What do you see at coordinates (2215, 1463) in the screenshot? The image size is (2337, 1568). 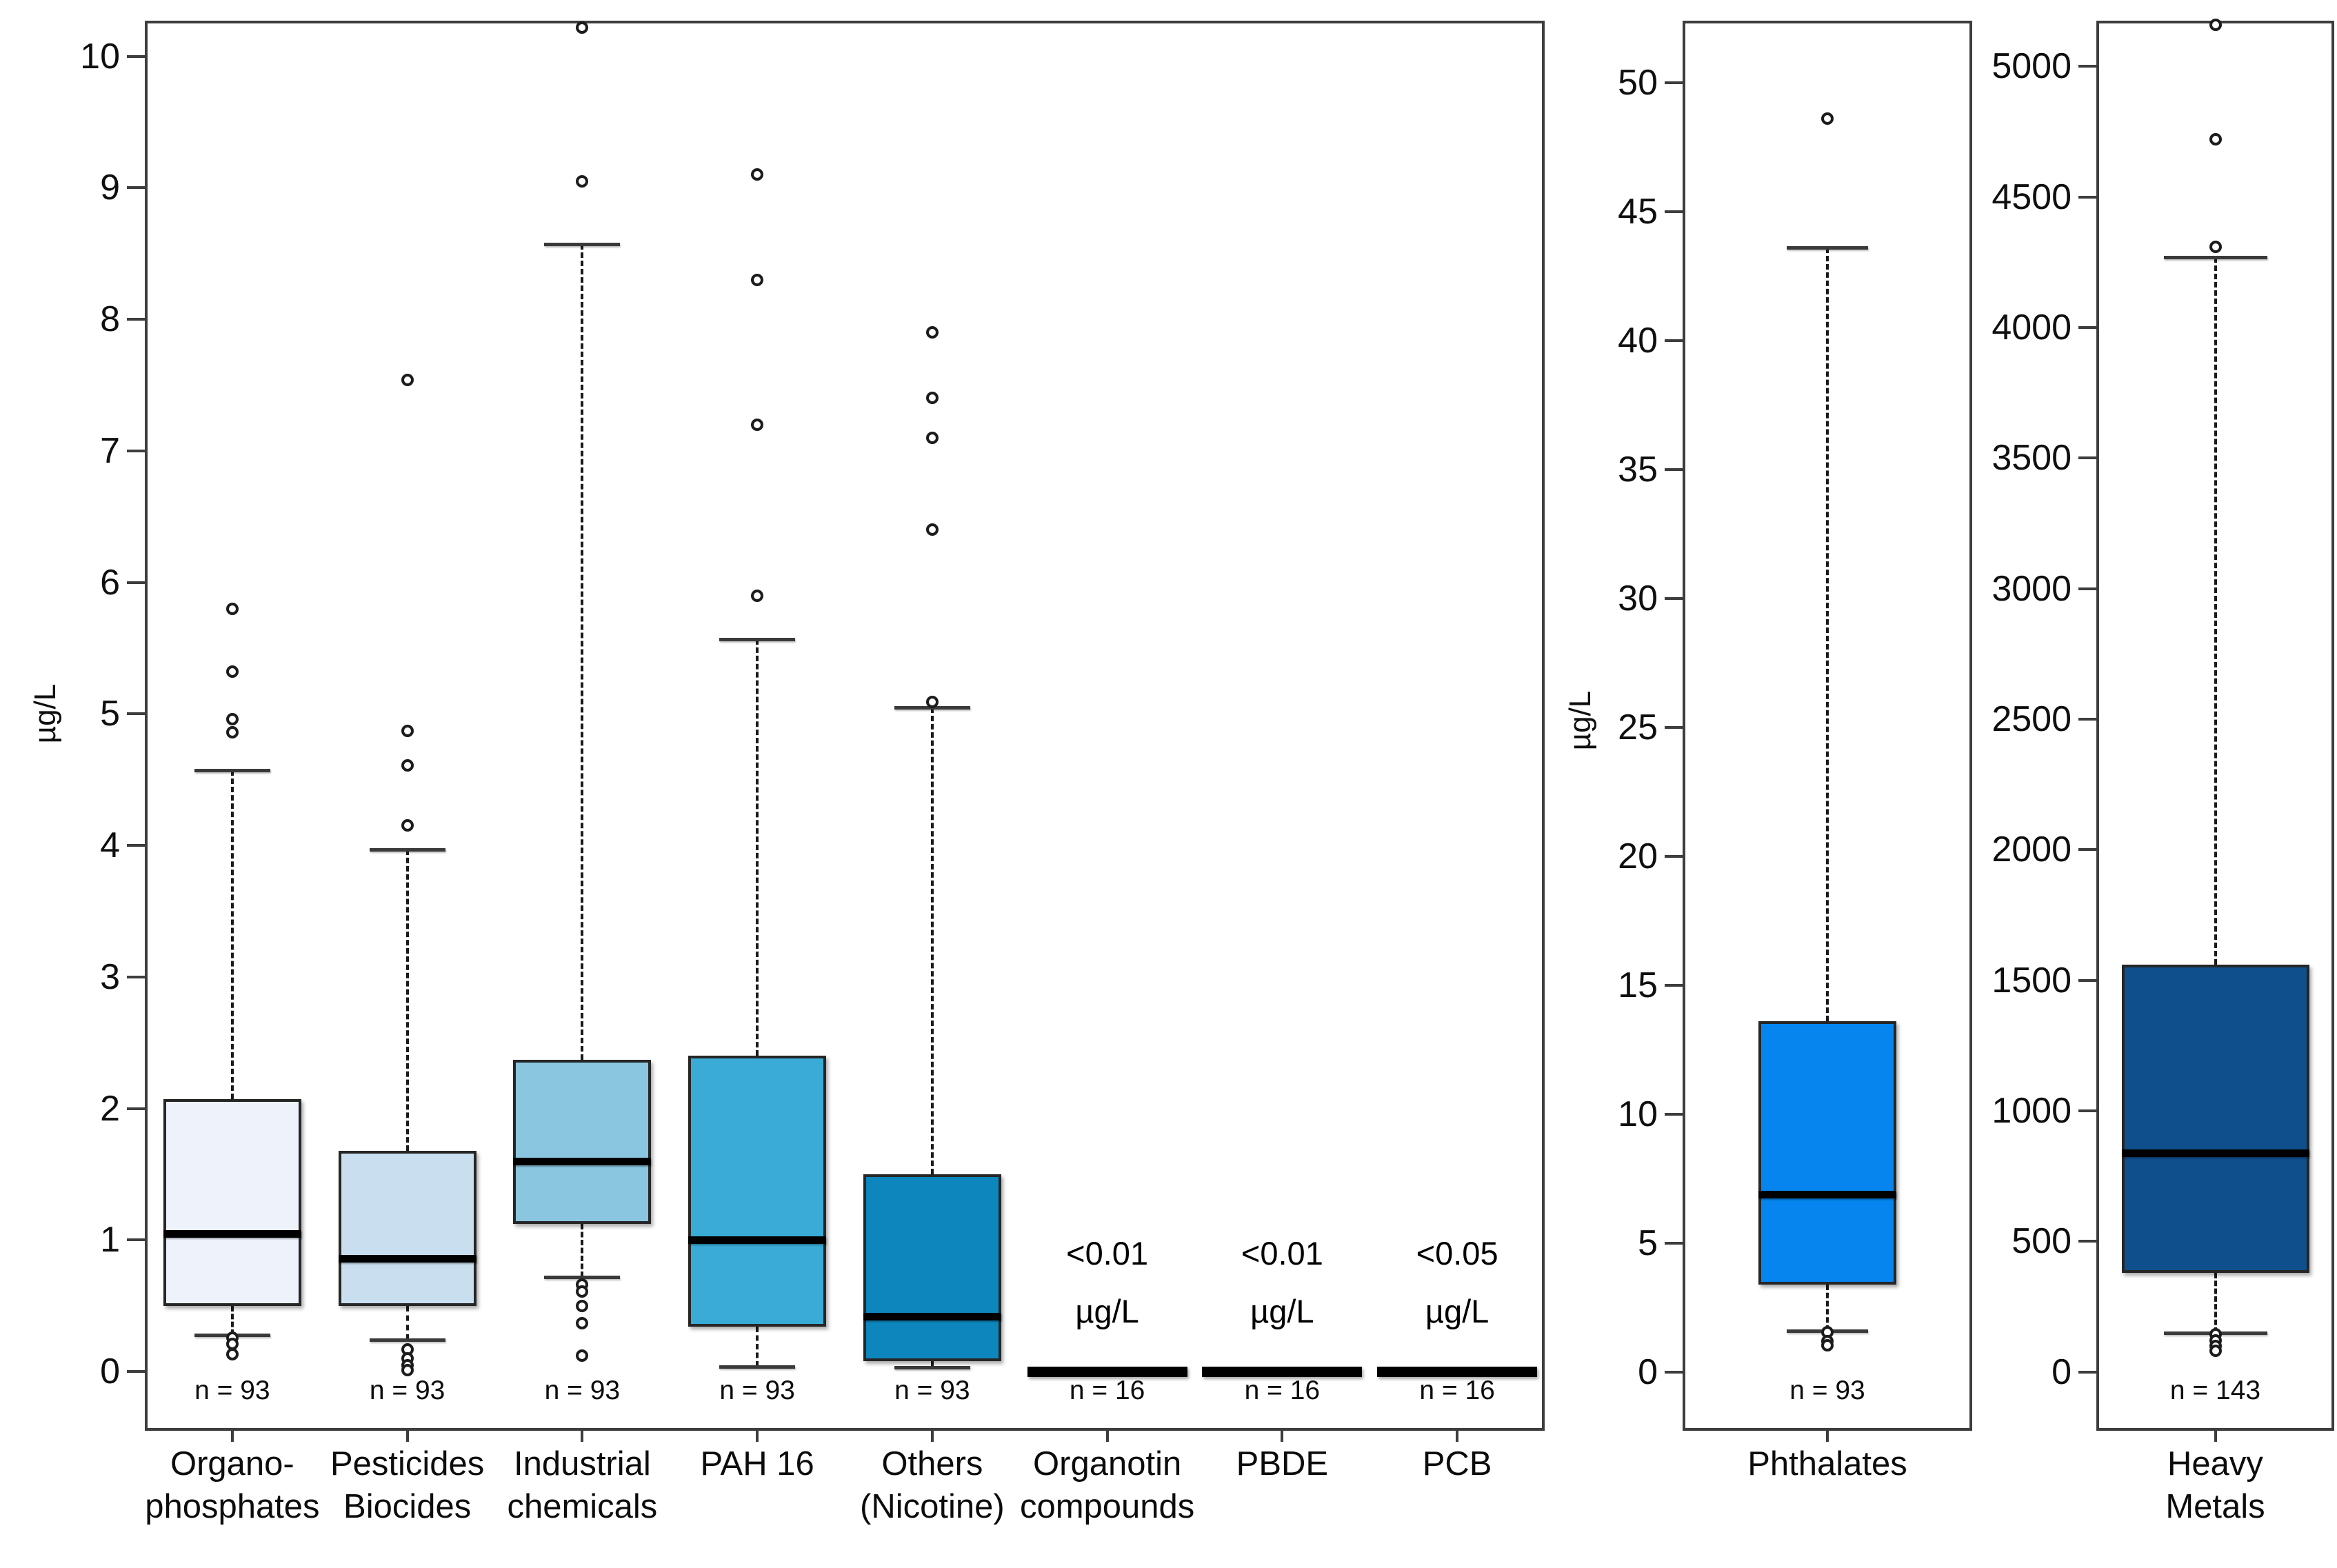 I see `category-label: Heavy` at bounding box center [2215, 1463].